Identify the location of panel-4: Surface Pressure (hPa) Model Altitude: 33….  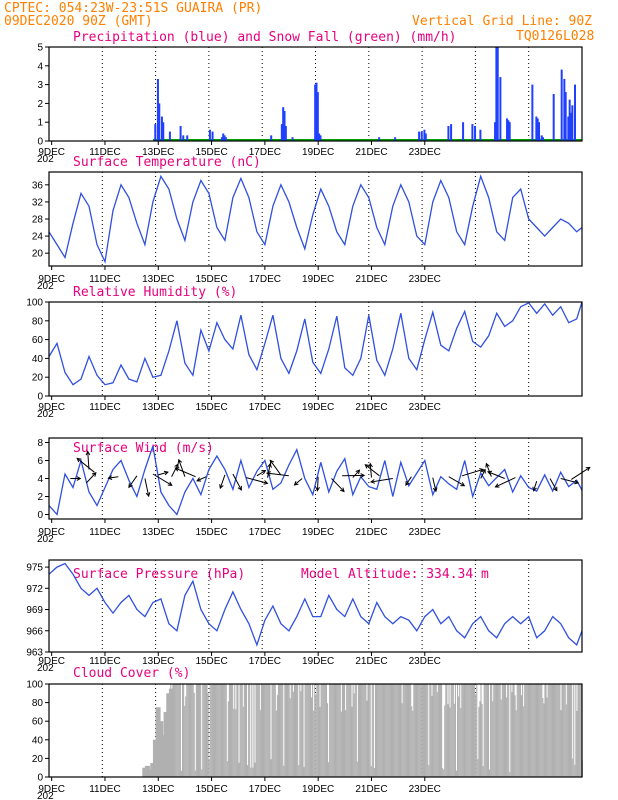
(304, 616).